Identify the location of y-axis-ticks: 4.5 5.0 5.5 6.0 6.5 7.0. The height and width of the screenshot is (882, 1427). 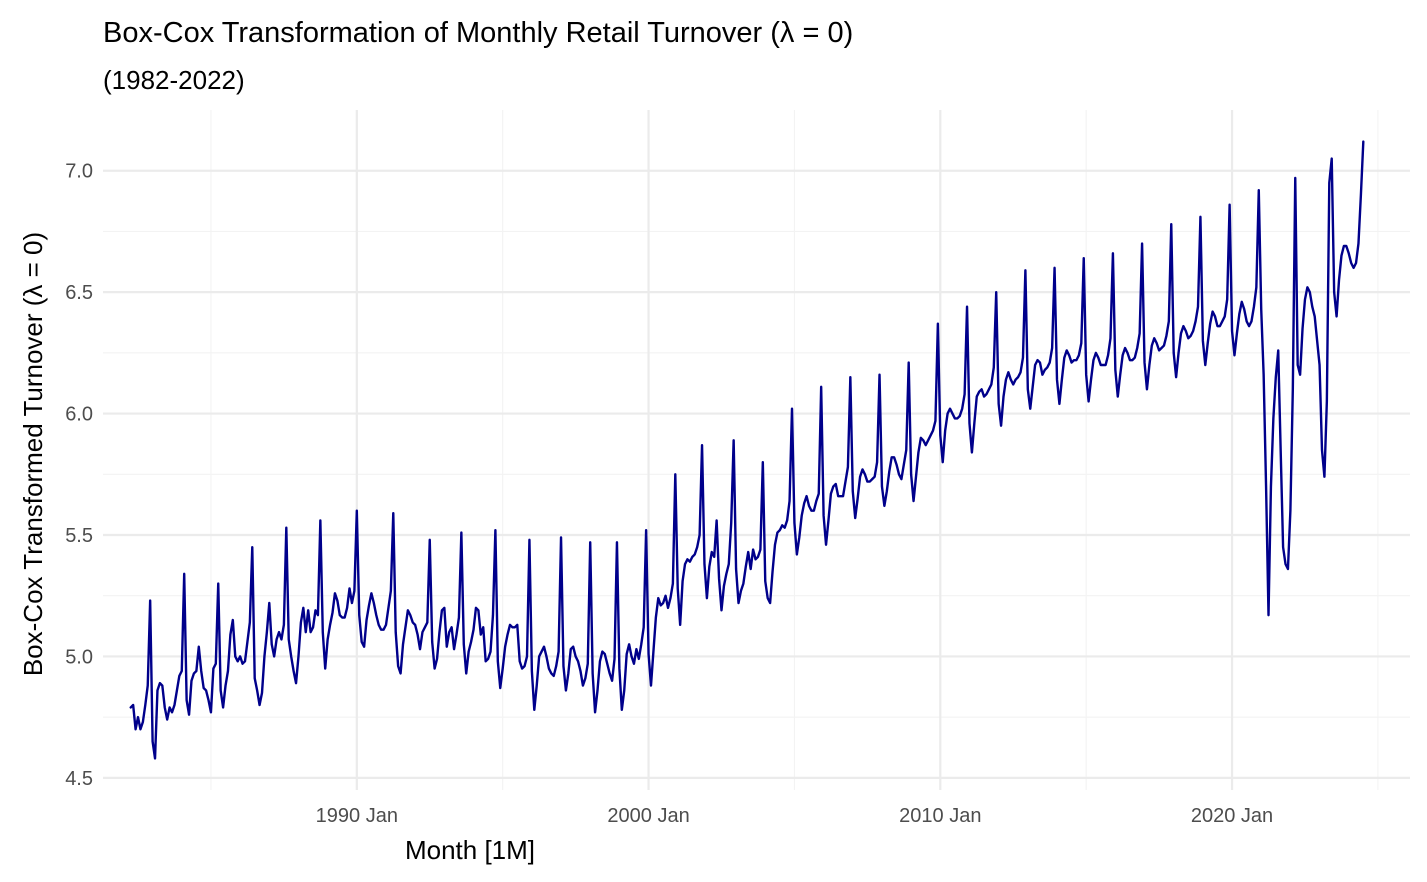
(79, 475).